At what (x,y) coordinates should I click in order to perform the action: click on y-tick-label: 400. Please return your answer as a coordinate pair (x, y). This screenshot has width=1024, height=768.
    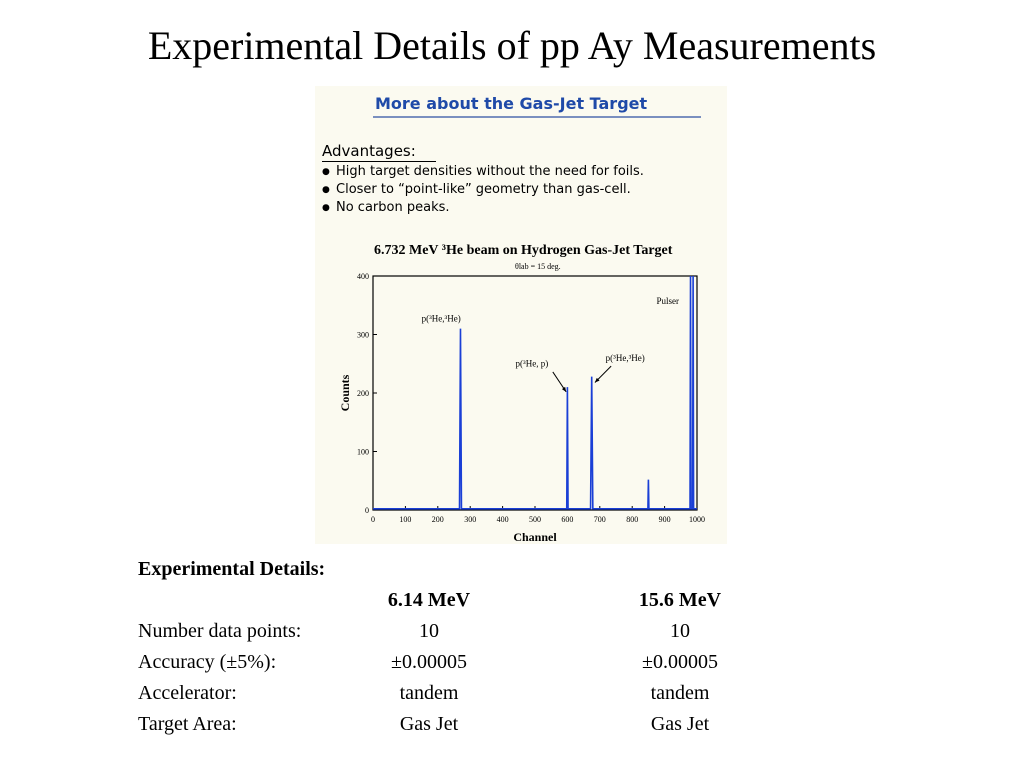
    Looking at the image, I should click on (363, 276).